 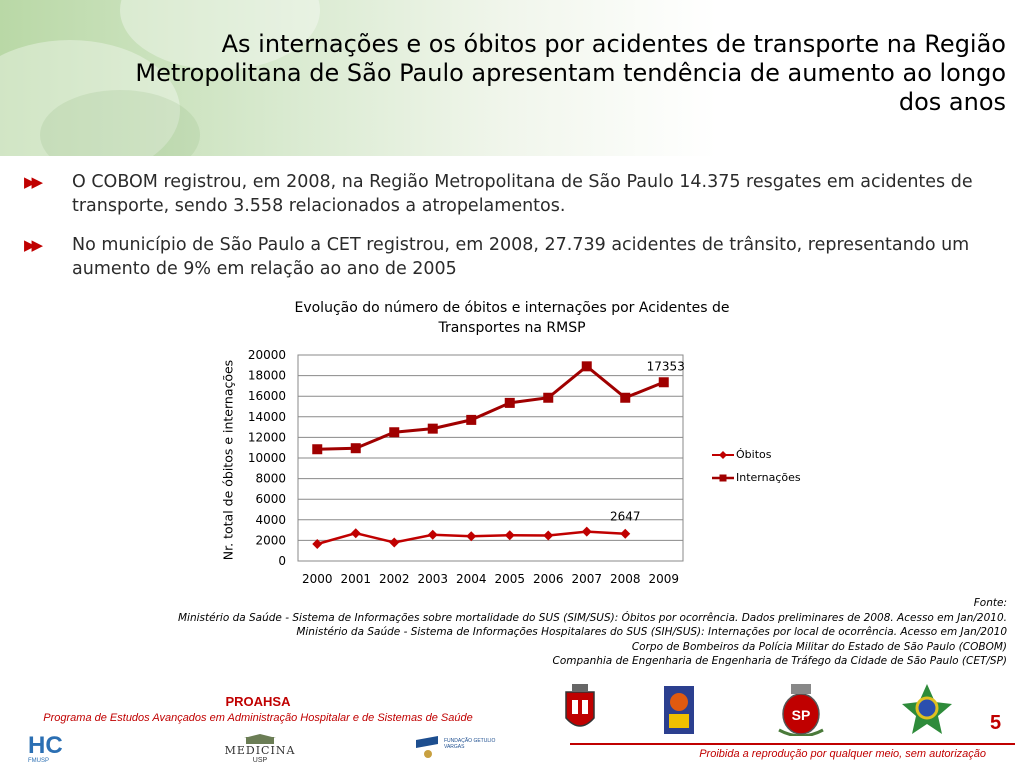 What do you see at coordinates (267, 376) in the screenshot?
I see `y-tick-label: 18000` at bounding box center [267, 376].